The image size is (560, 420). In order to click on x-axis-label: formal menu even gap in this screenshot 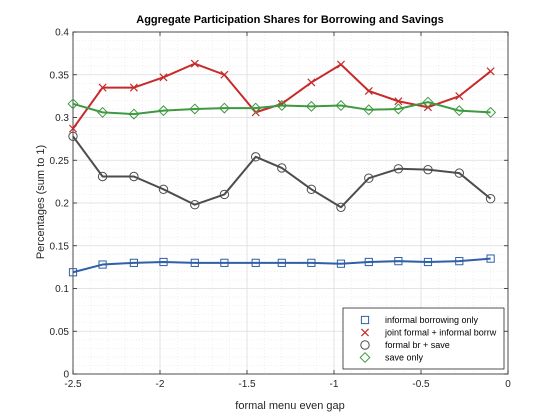, I will do `click(289, 406)`.